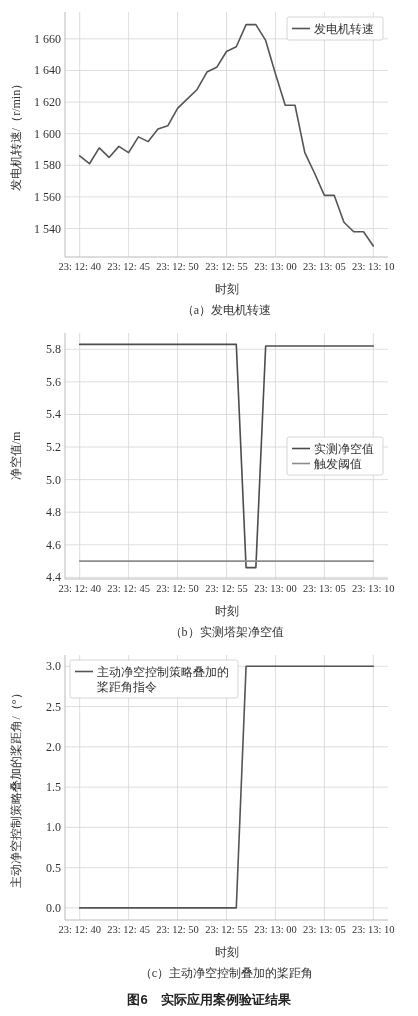 This screenshot has height=1016, width=418. Describe the element at coordinates (47, 196) in the screenshot. I see `y-tick-label: 1 560` at that location.